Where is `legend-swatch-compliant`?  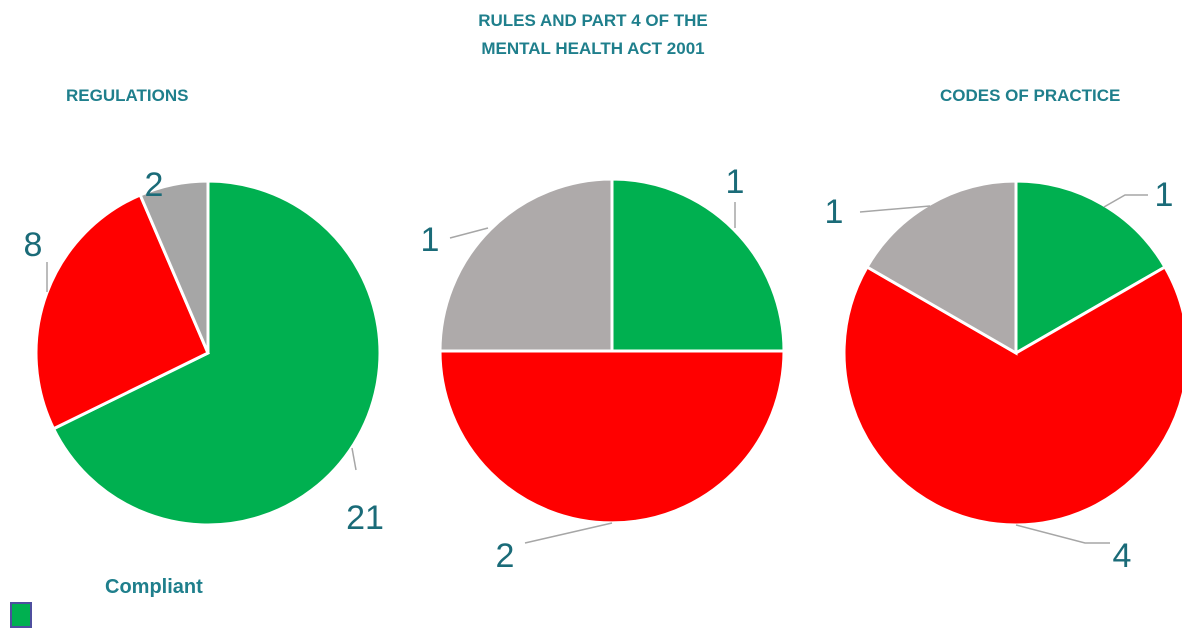
legend-swatch-compliant is located at coordinates (21, 615).